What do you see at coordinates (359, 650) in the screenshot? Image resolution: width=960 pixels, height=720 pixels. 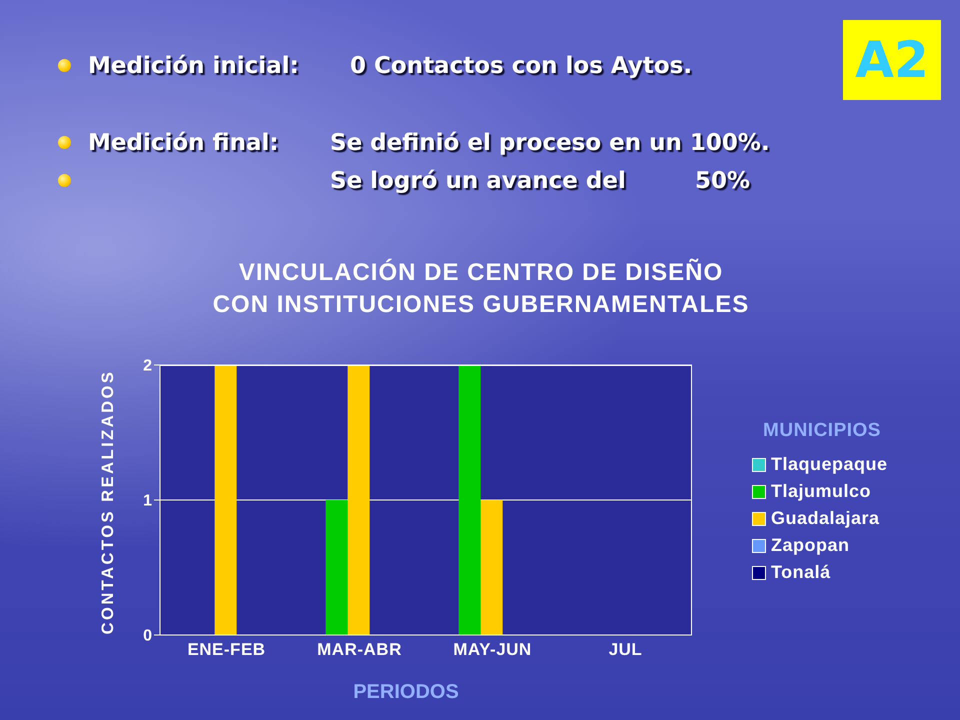 I see `x-tick-label: MAR-ABR` at bounding box center [359, 650].